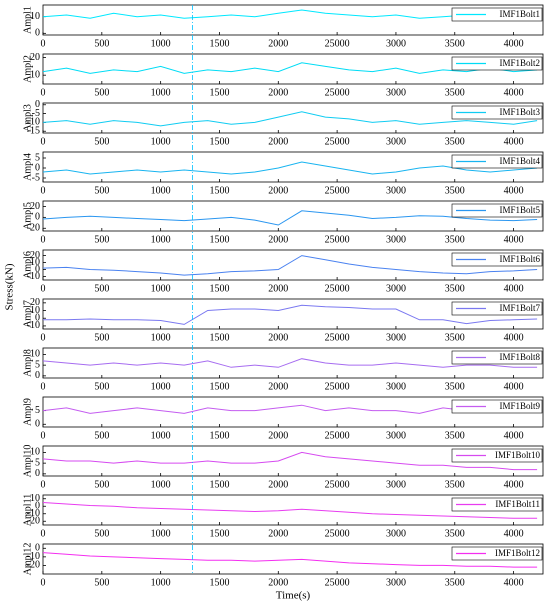  What do you see at coordinates (27, 314) in the screenshot?
I see `y-axis-label: Ampl7` at bounding box center [27, 314].